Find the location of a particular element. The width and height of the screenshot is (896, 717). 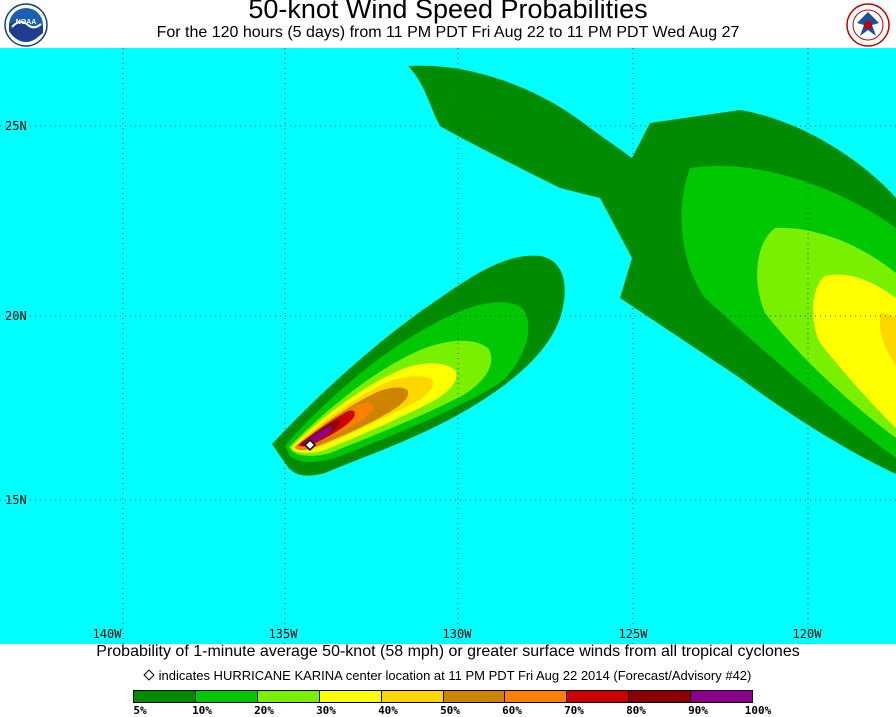

legend-label-40: 40% is located at coordinates (388, 710).